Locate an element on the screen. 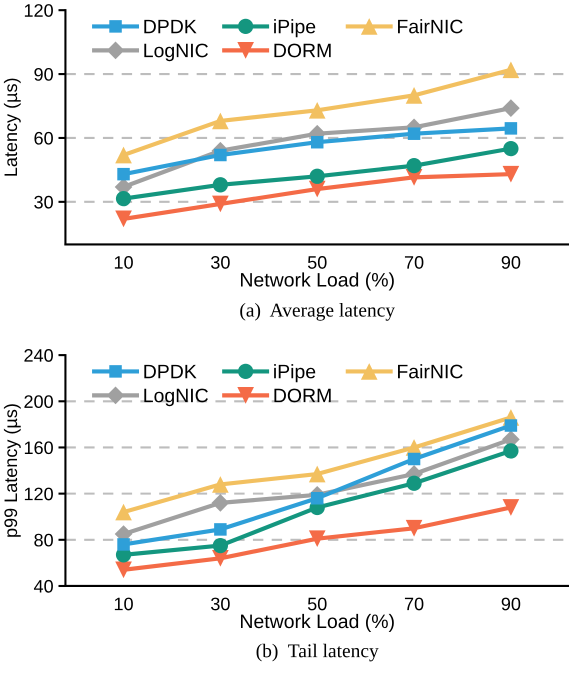  y-tick-label: 60 is located at coordinates (43, 138).